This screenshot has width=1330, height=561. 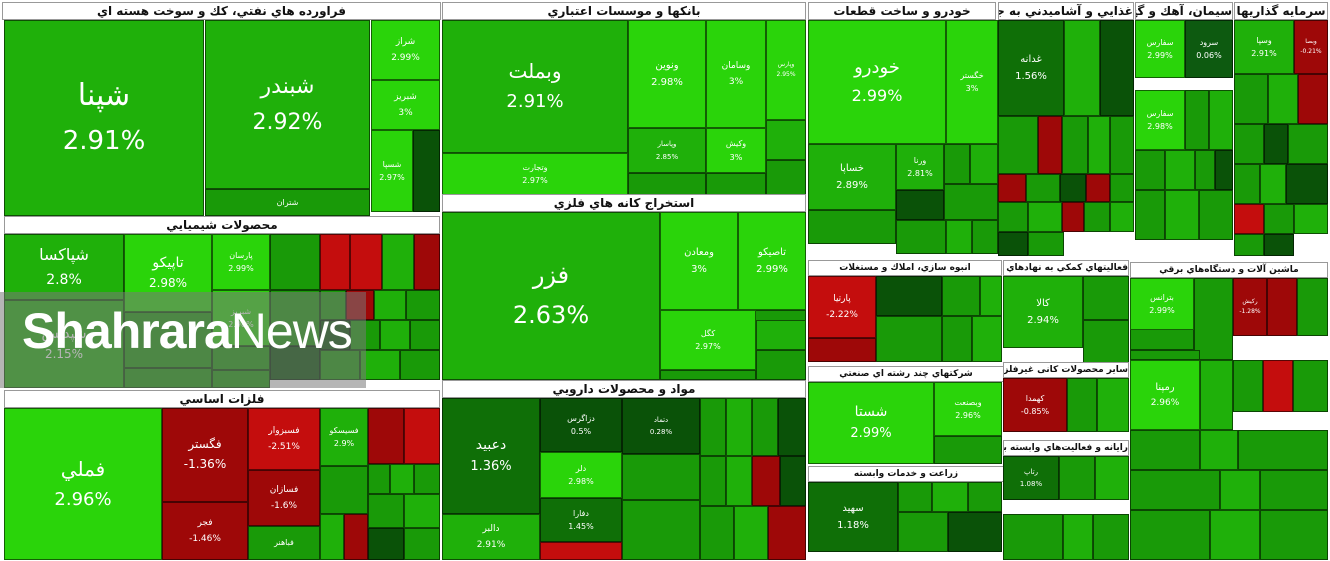 What do you see at coordinates (842, 307) in the screenshot?
I see `treemap-tile: پارتيا -2.22%` at bounding box center [842, 307].